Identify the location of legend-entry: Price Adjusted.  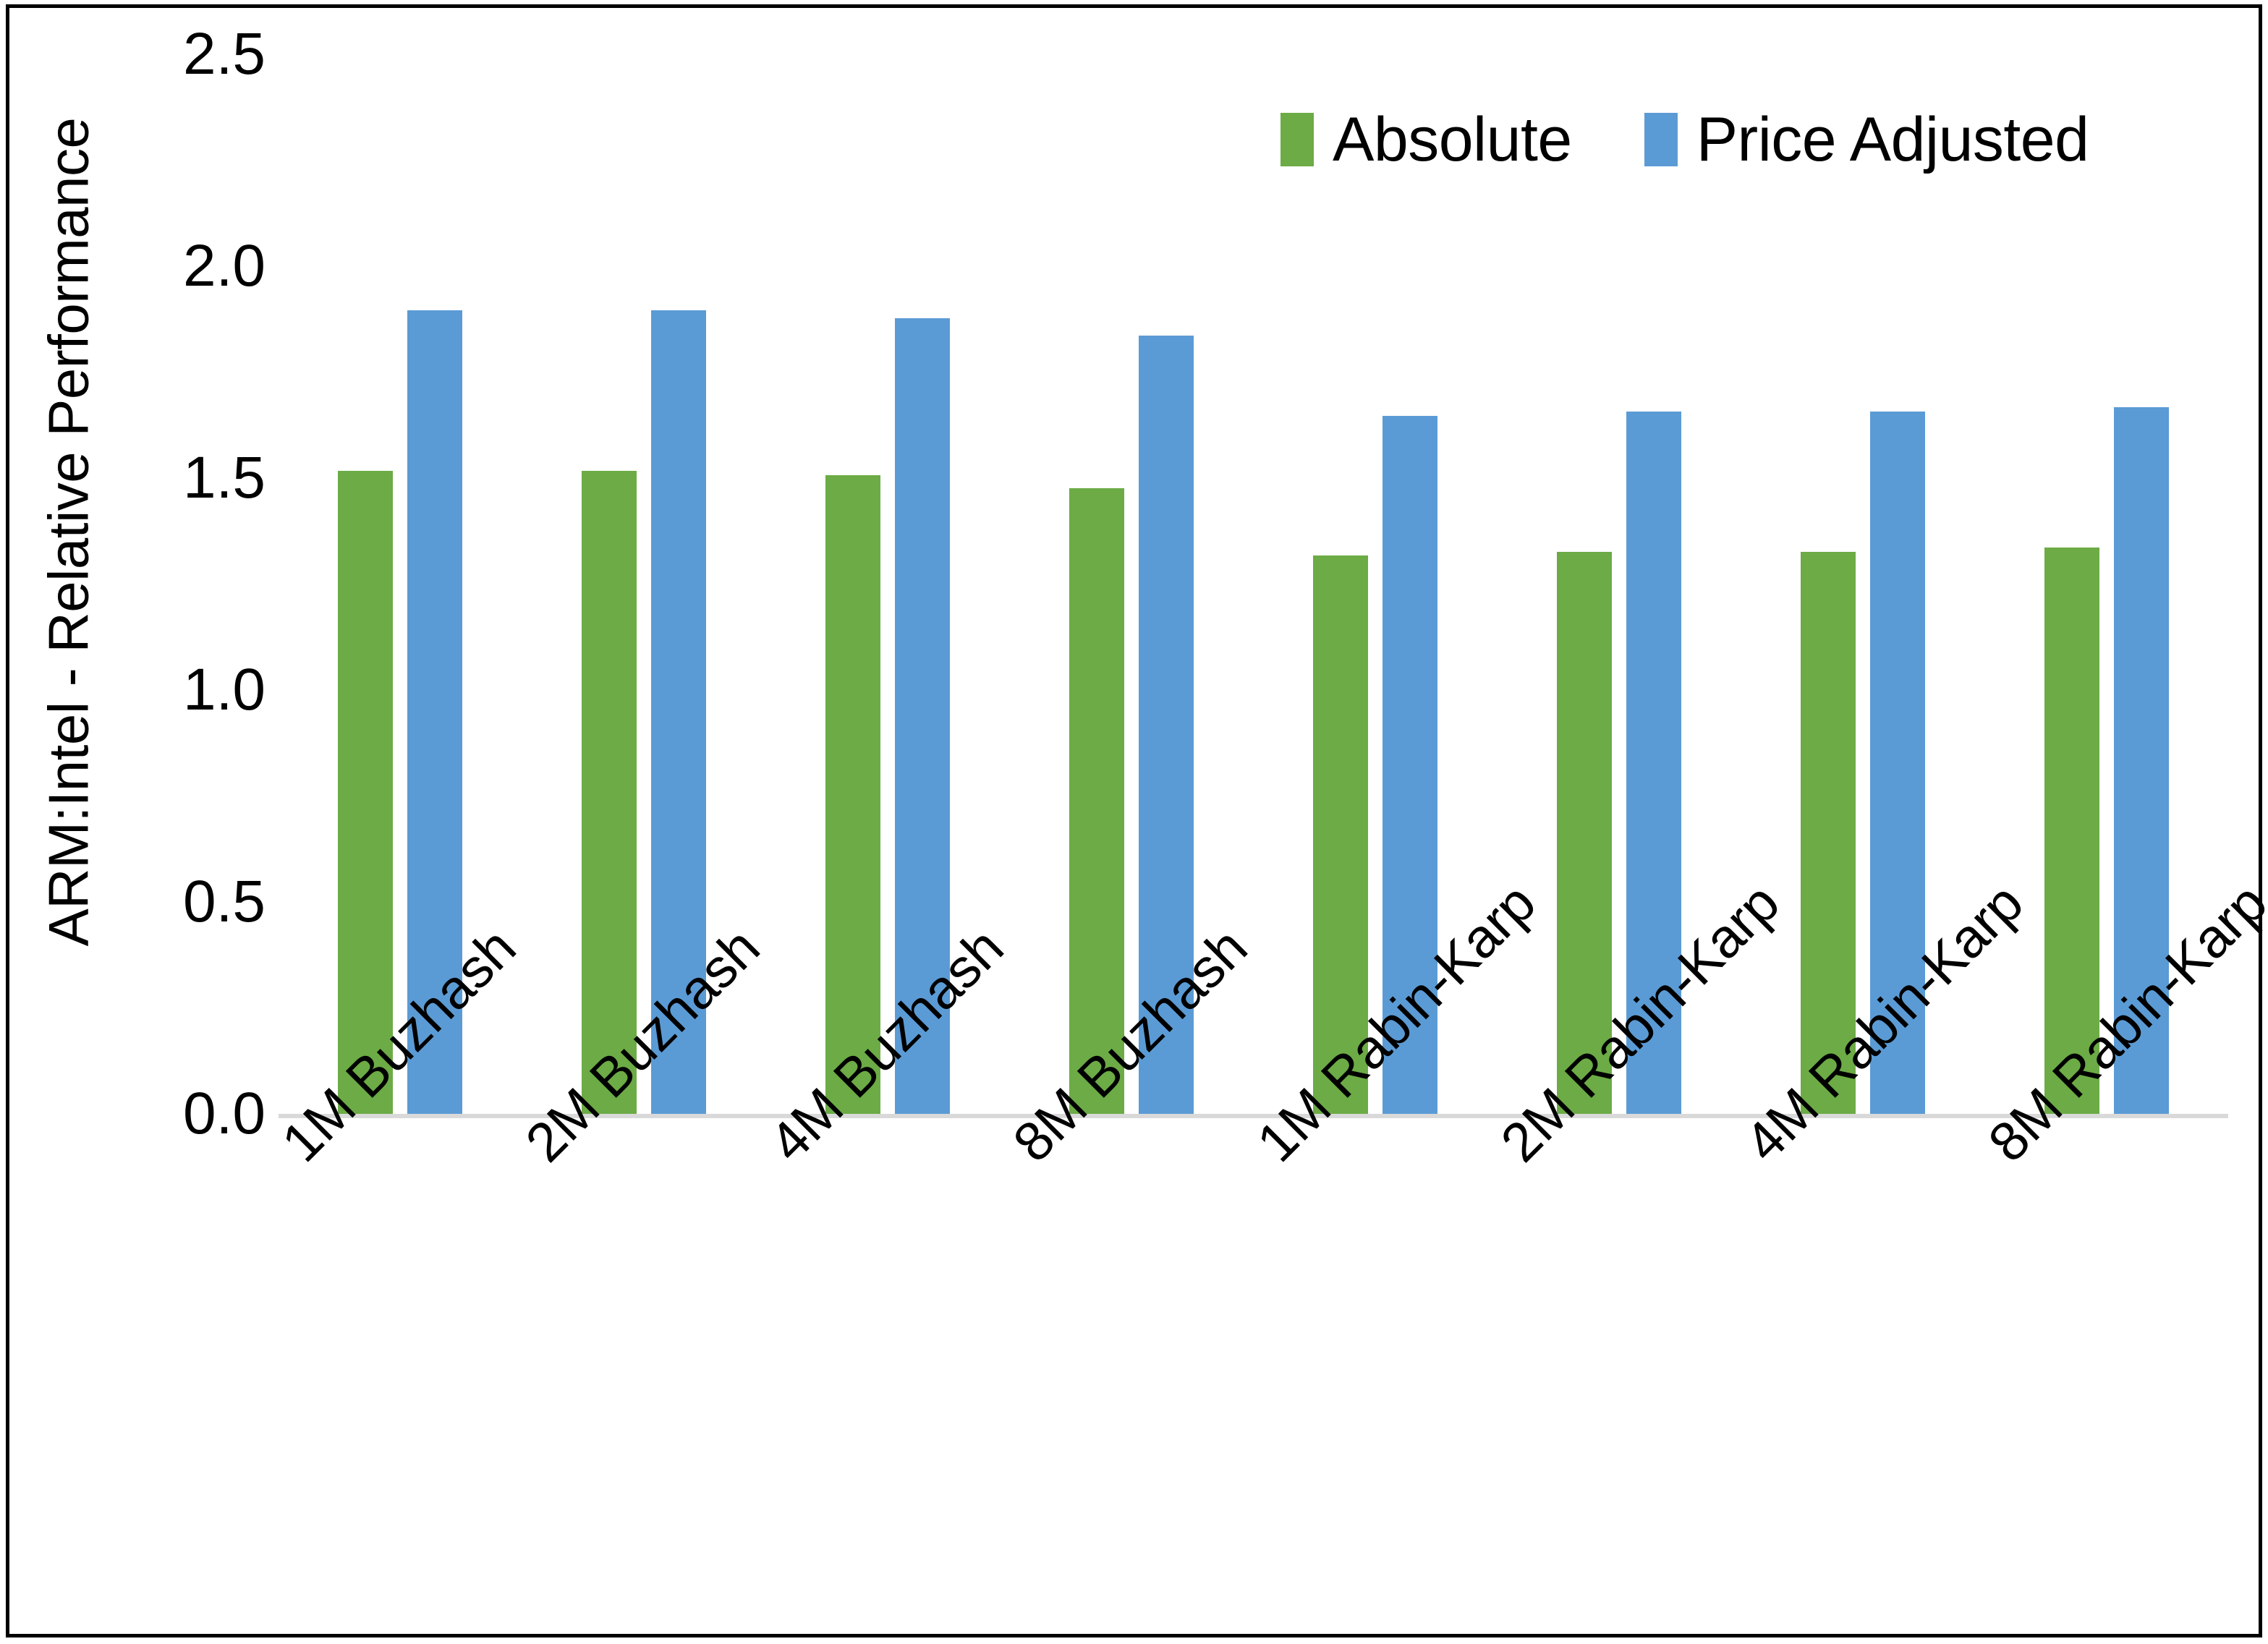
(1866, 139).